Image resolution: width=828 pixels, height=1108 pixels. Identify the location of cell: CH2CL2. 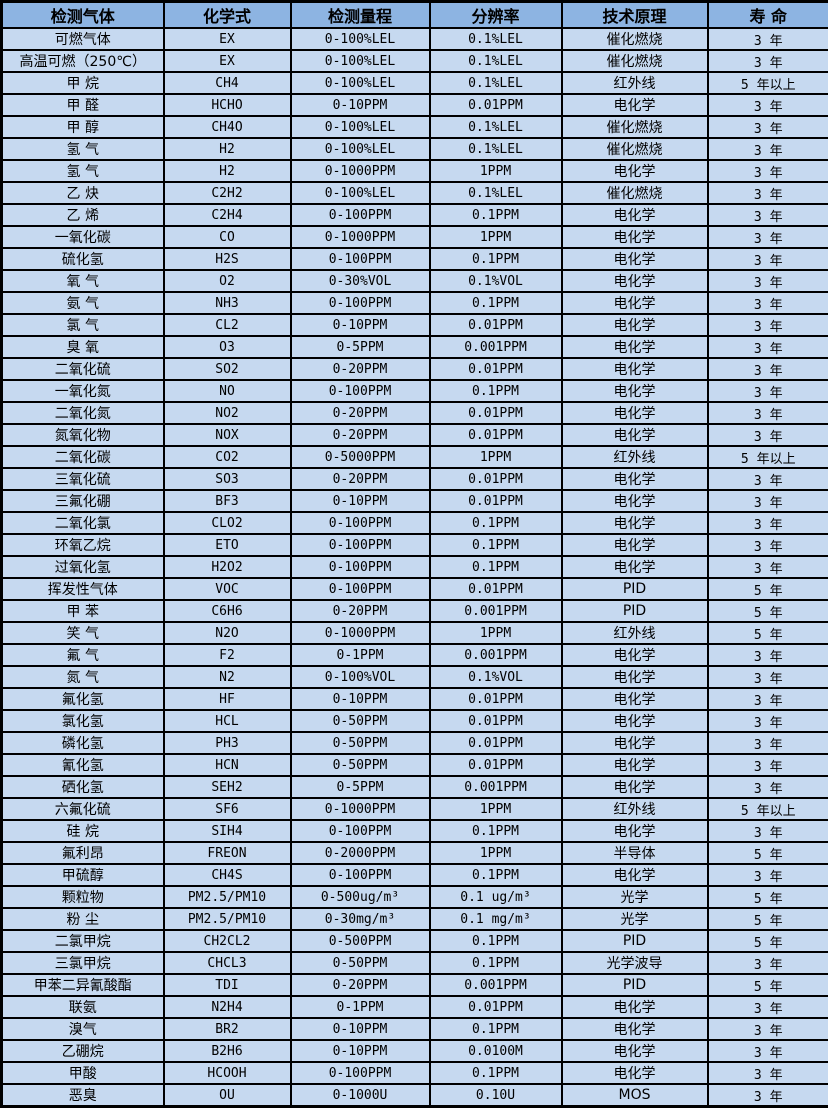
(227, 941).